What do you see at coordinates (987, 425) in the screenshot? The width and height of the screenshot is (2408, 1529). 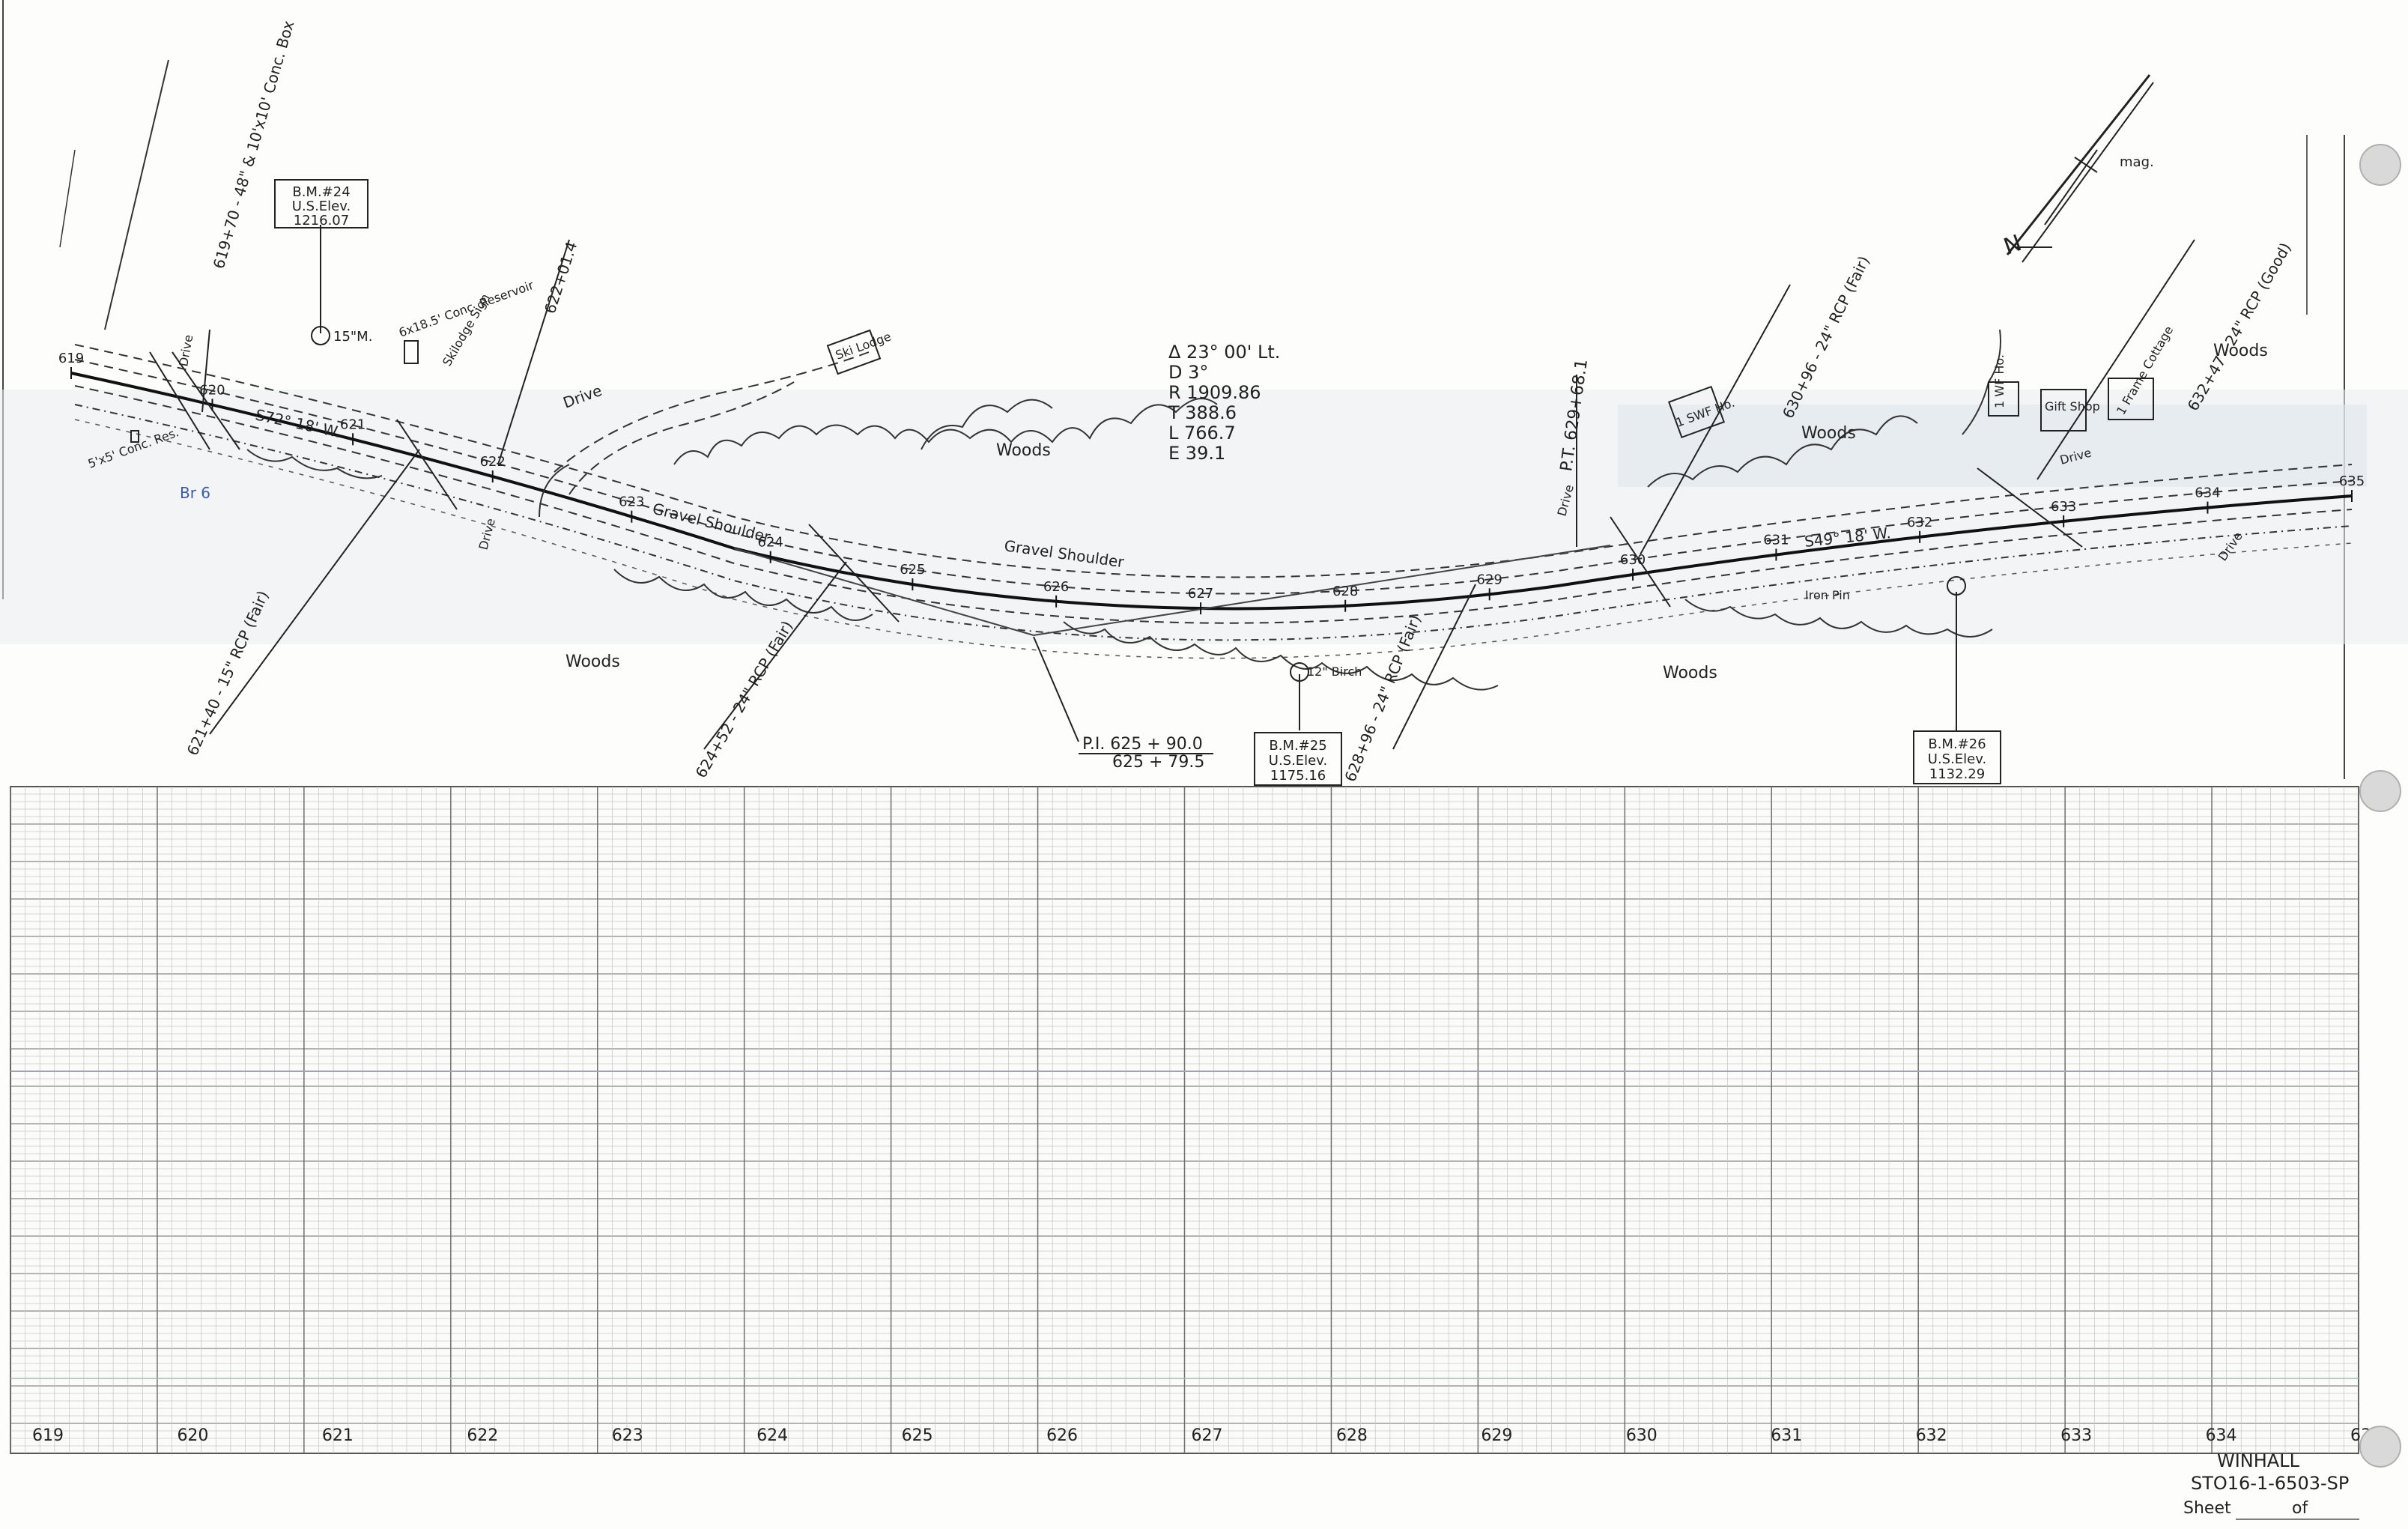 I see `tree-line-upper` at bounding box center [987, 425].